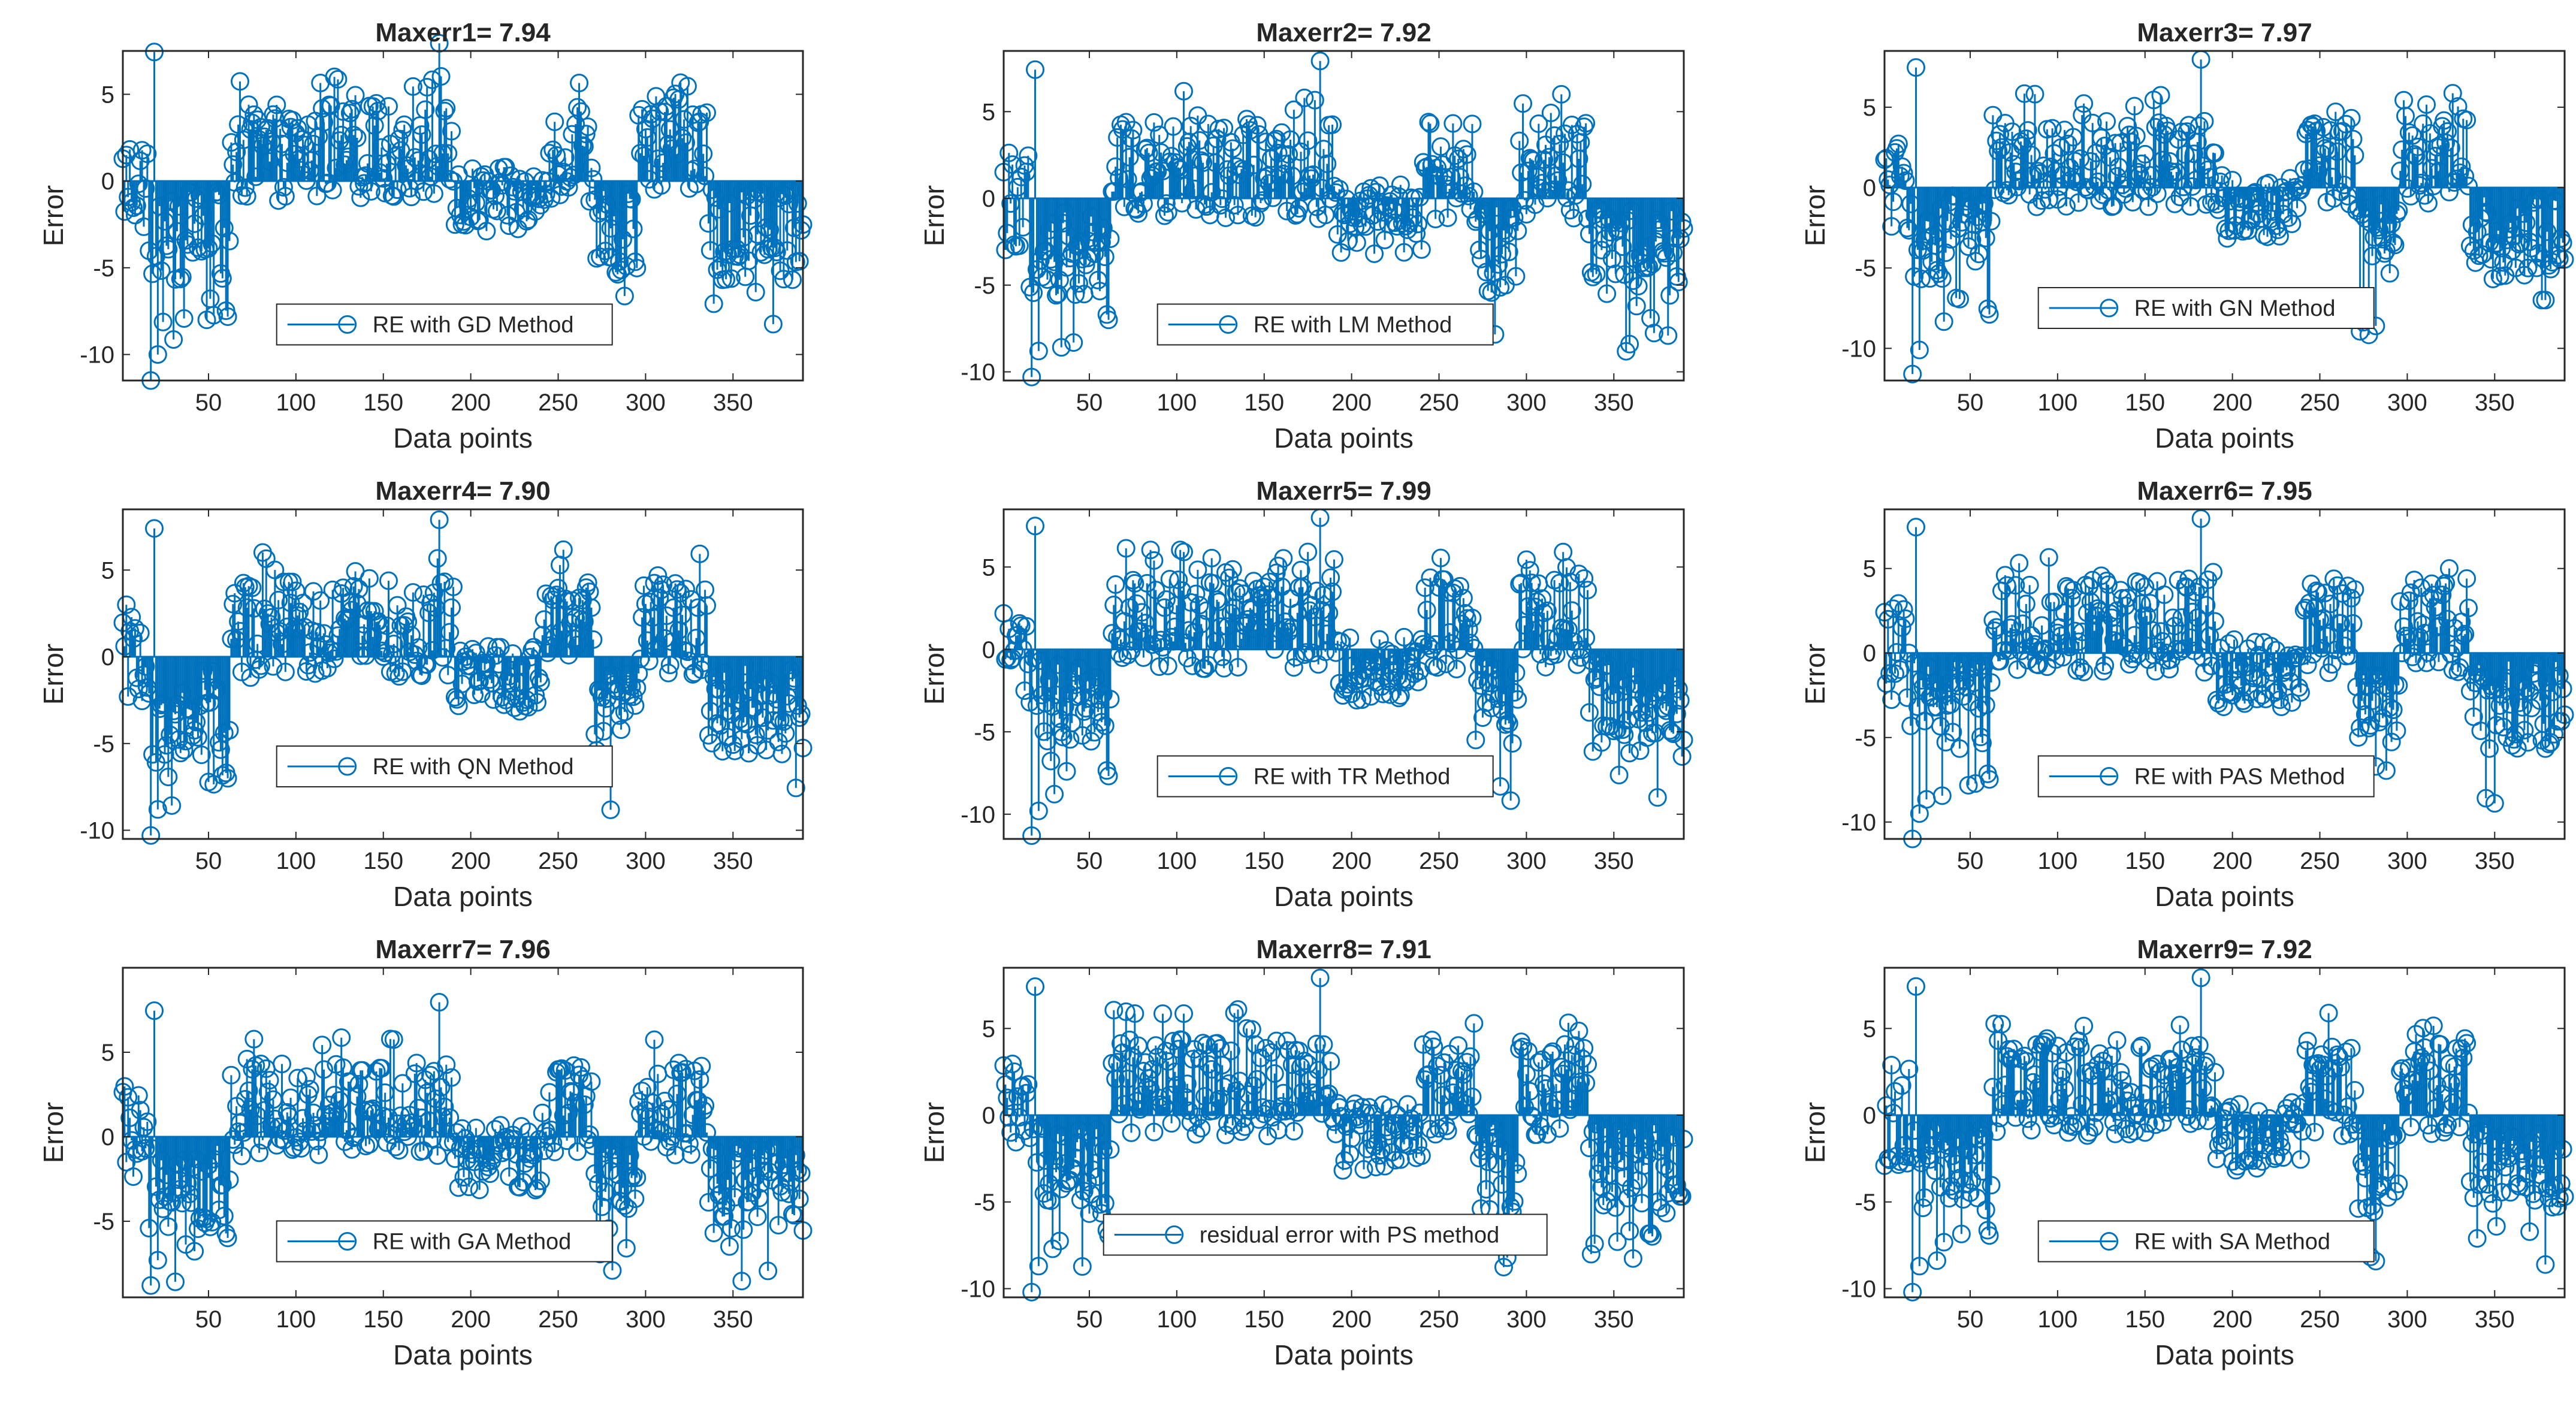 The height and width of the screenshot is (1407, 2576). What do you see at coordinates (1343, 491) in the screenshot?
I see `panel-title: Maxerr5= 7.99` at bounding box center [1343, 491].